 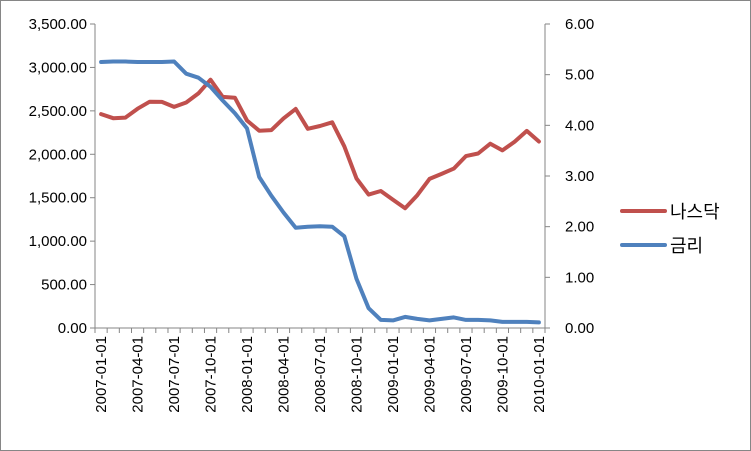 I want to click on right-tick-label: 4.00, so click(x=579, y=125).